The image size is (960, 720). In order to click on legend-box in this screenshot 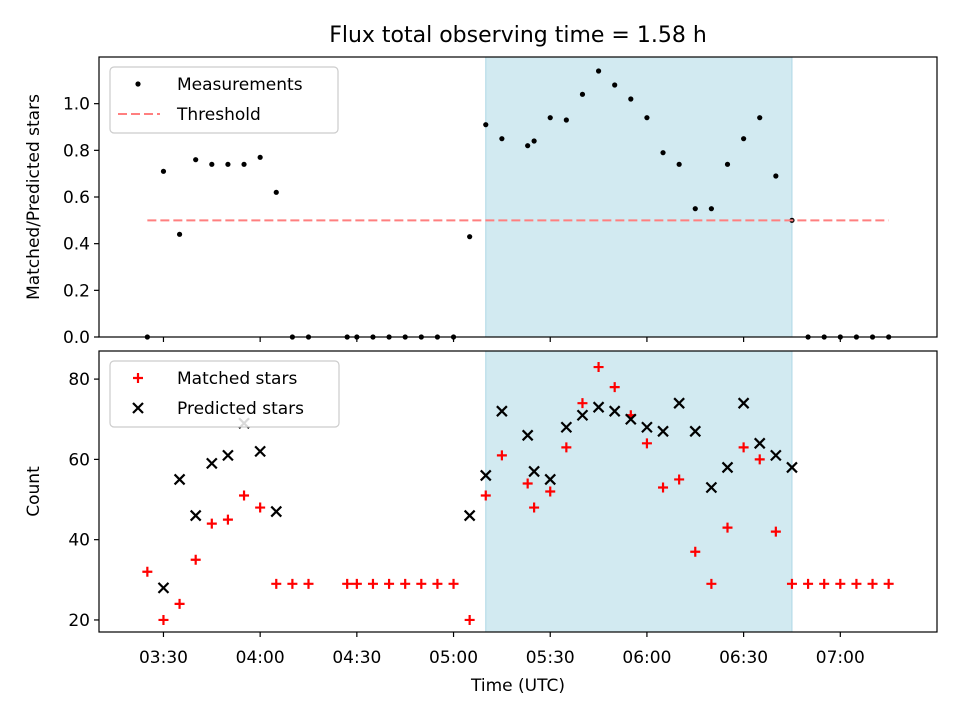, I will do `click(224, 100)`.